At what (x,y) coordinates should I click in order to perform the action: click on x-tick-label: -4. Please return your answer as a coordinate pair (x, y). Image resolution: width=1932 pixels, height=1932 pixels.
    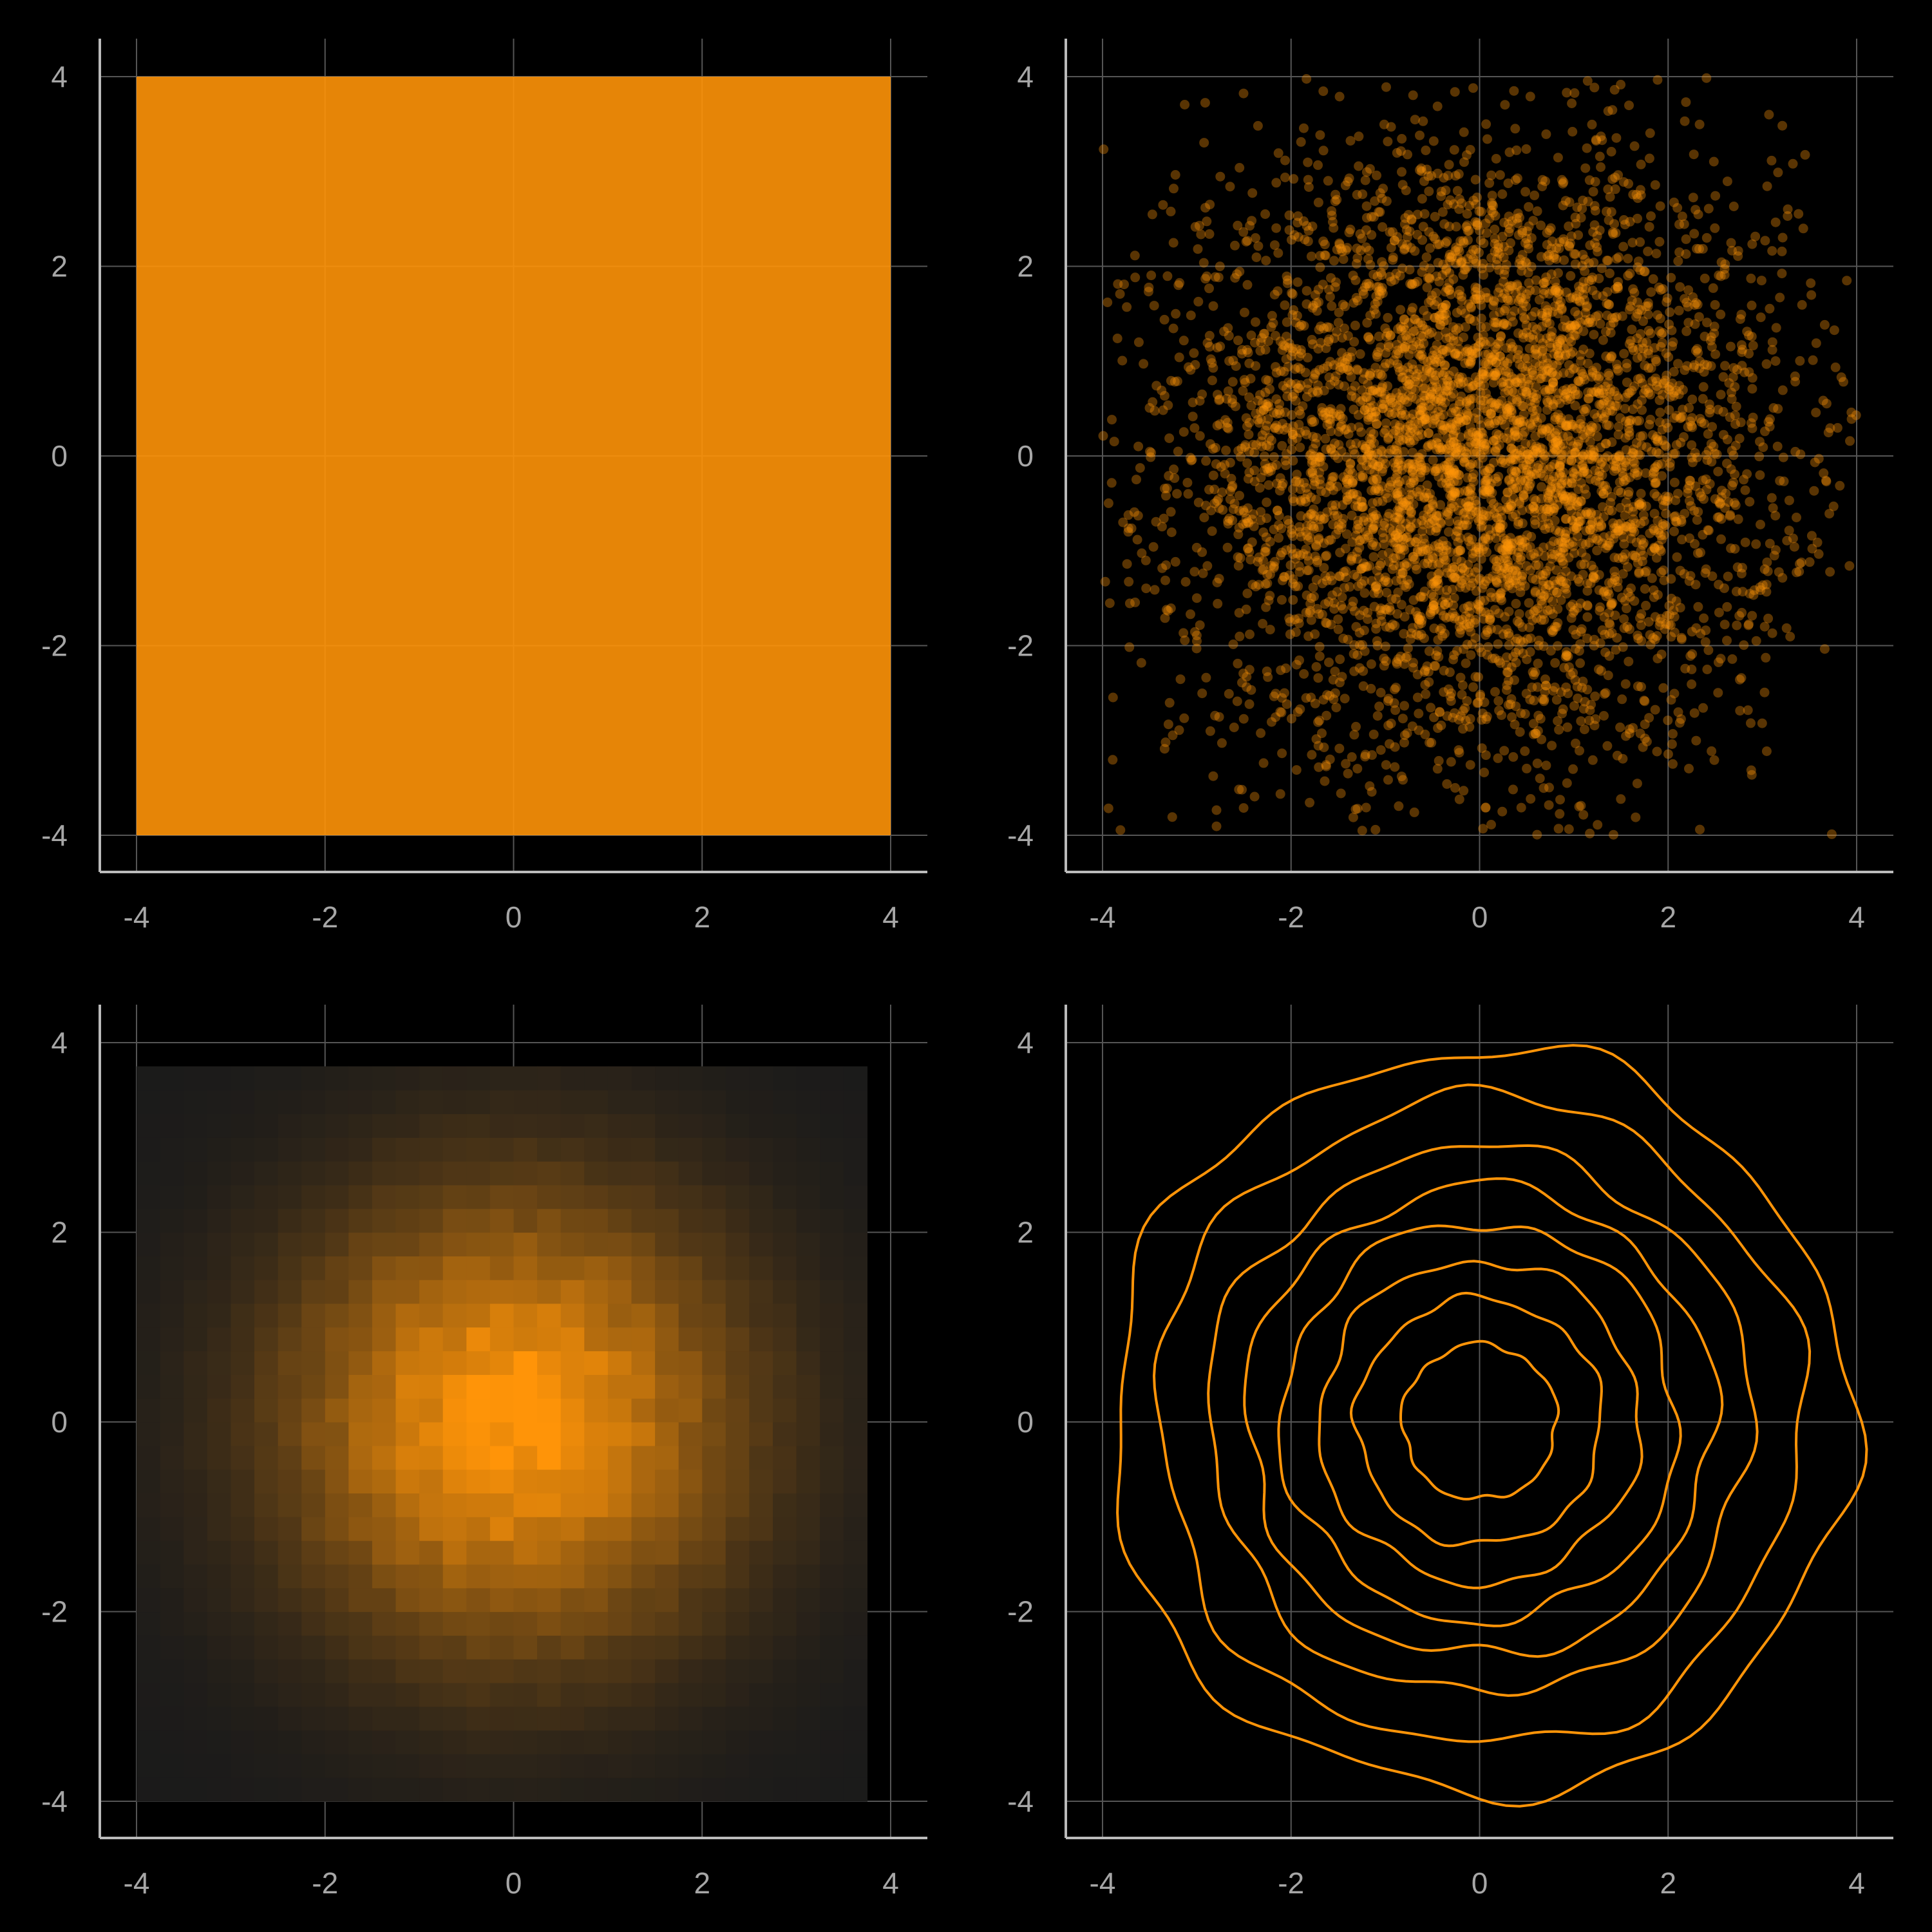
    Looking at the image, I should click on (1103, 917).